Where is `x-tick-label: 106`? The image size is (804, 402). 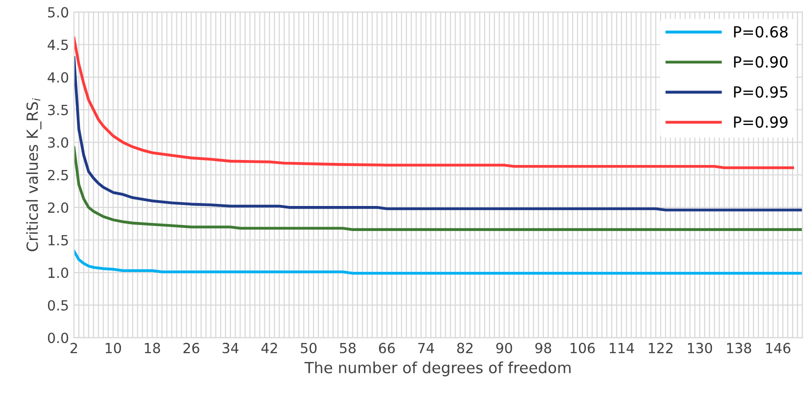 x-tick-label: 106 is located at coordinates (582, 348).